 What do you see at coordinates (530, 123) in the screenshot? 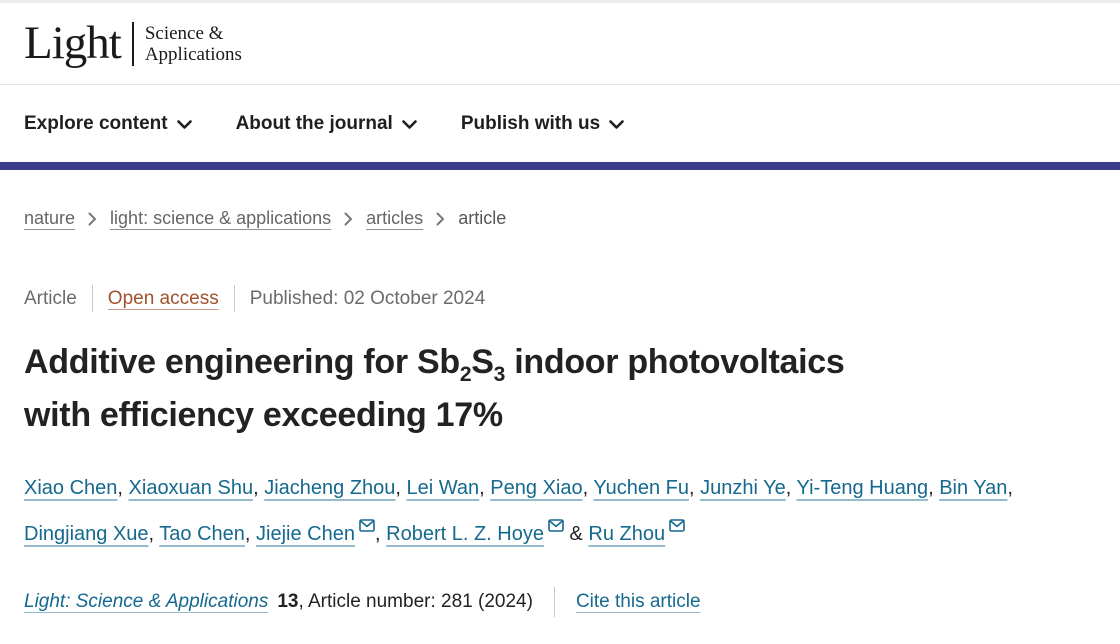
I see `nav-item-label: Publish with us` at bounding box center [530, 123].